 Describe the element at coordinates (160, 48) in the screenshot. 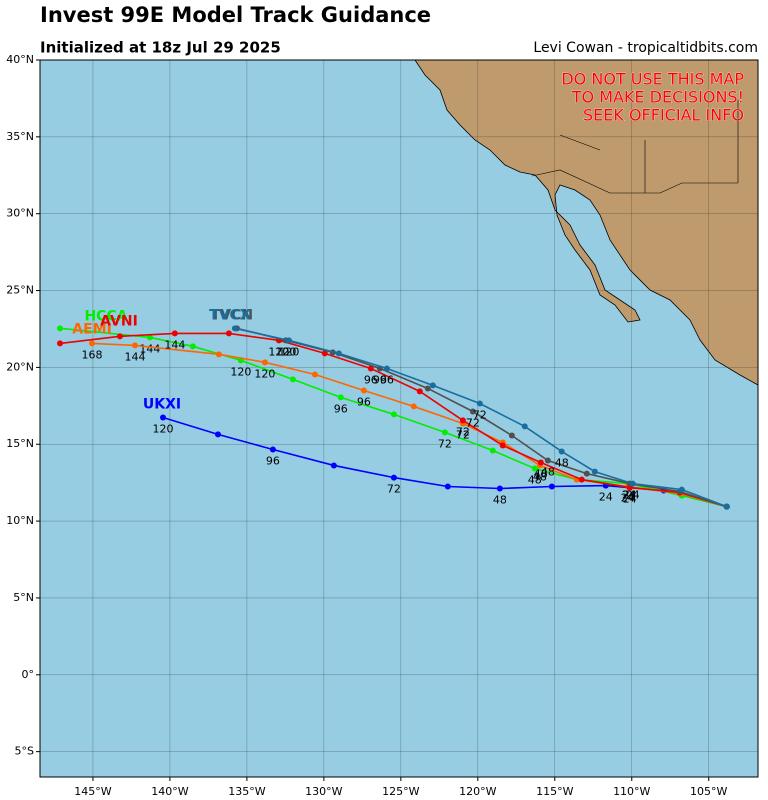

I see `subtitle: Initialized at 18z Jul 29 2025` at that location.